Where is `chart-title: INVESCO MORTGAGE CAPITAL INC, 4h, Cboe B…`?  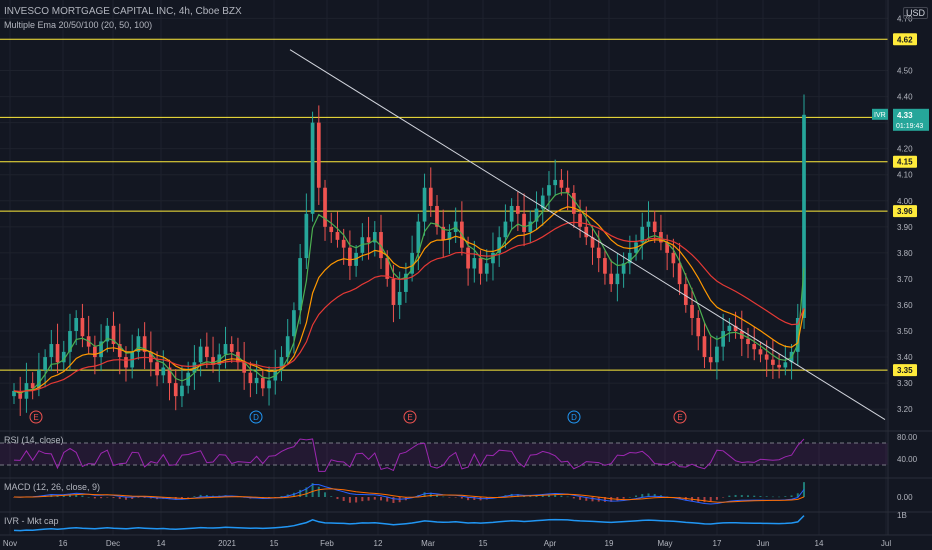
chart-title: INVESCO MORTGAGE CAPITAL INC, 4h, Cboe B… is located at coordinates (123, 11).